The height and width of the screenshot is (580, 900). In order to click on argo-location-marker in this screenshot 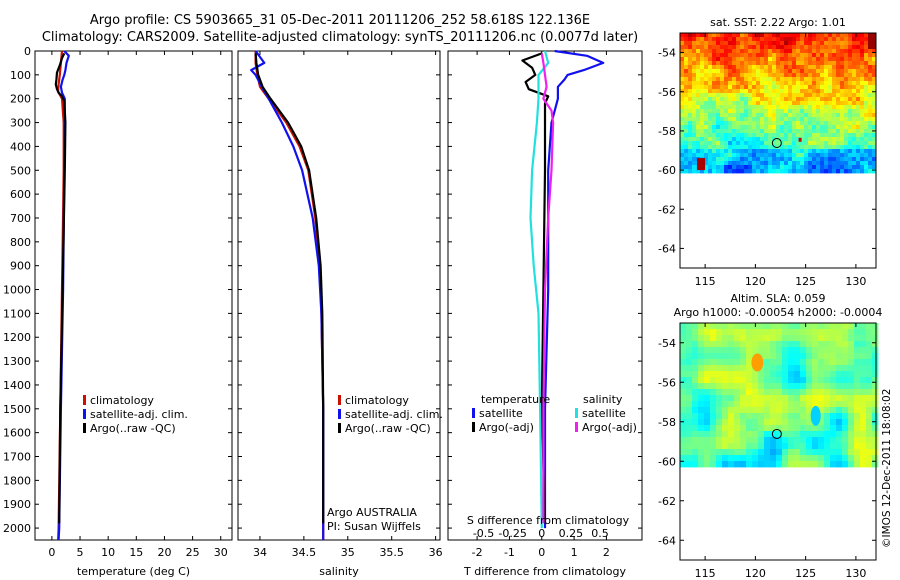, I will do `click(776, 143)`.